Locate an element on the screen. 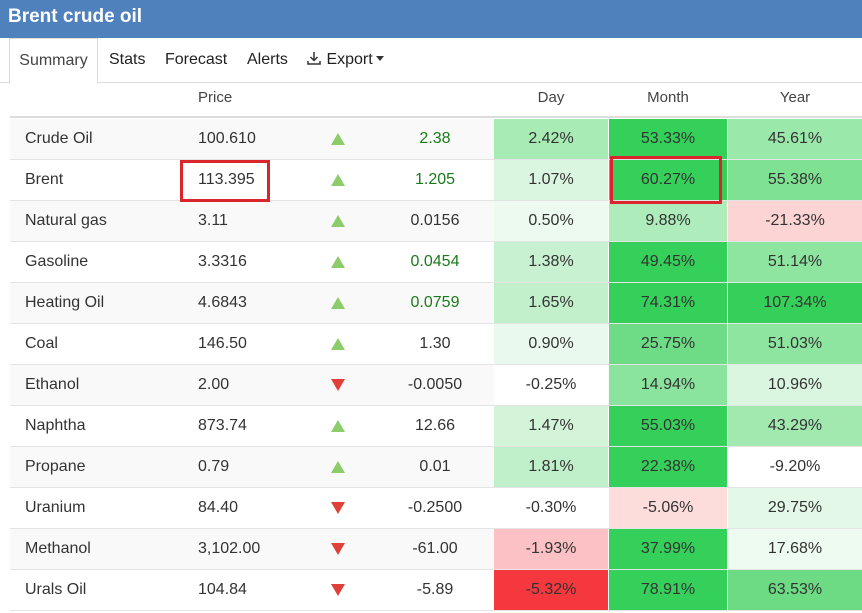 This screenshot has width=862, height=613. table-row: Urals Oil 104.84 -5.89 -5.32% 78.91% 63.53% is located at coordinates (436, 590).